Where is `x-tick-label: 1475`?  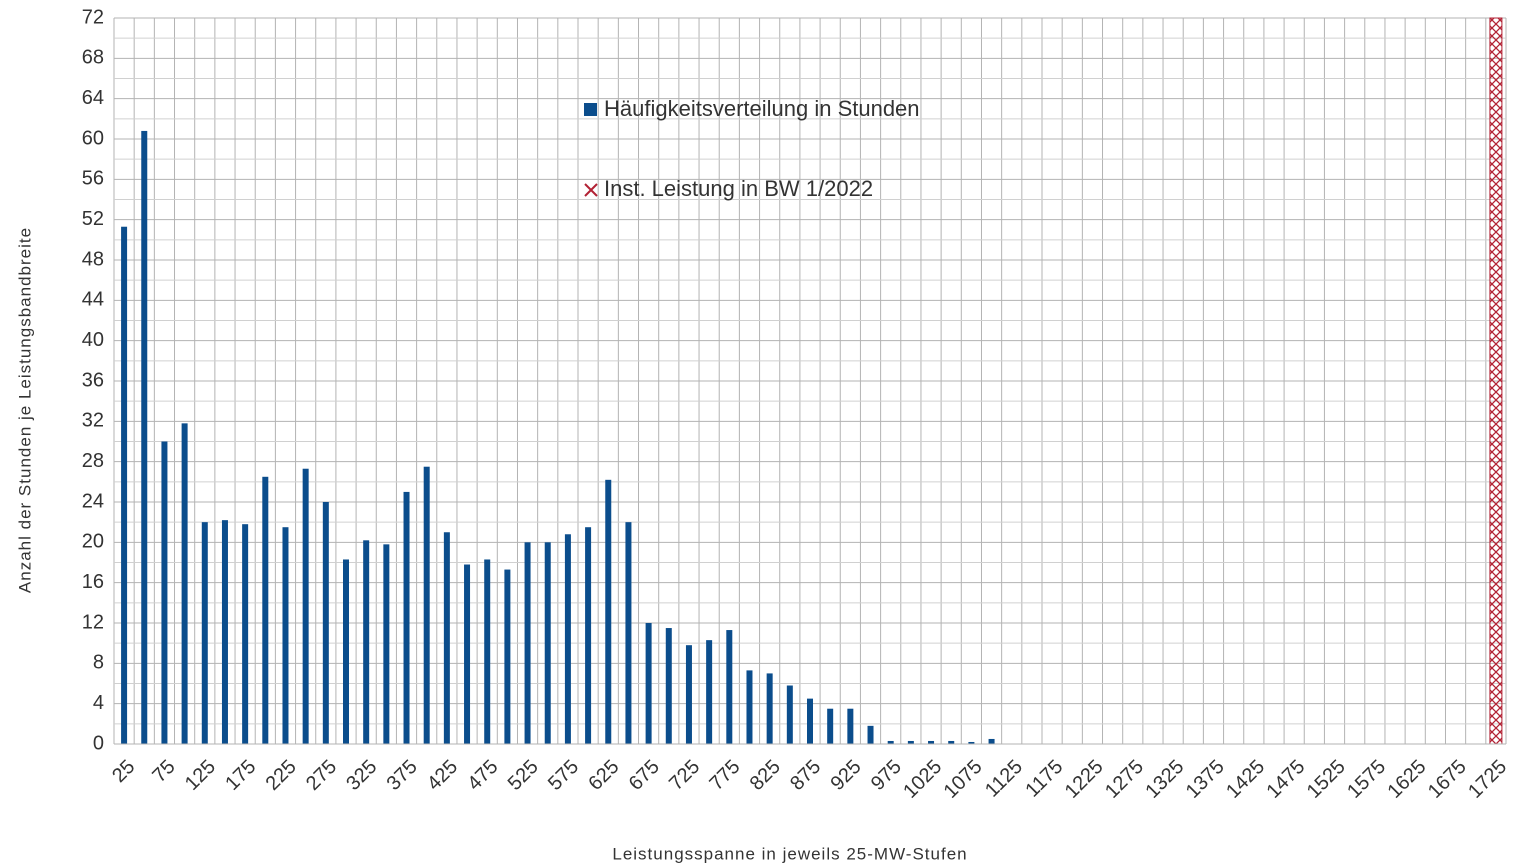 x-tick-label: 1475 is located at coordinates (1285, 779).